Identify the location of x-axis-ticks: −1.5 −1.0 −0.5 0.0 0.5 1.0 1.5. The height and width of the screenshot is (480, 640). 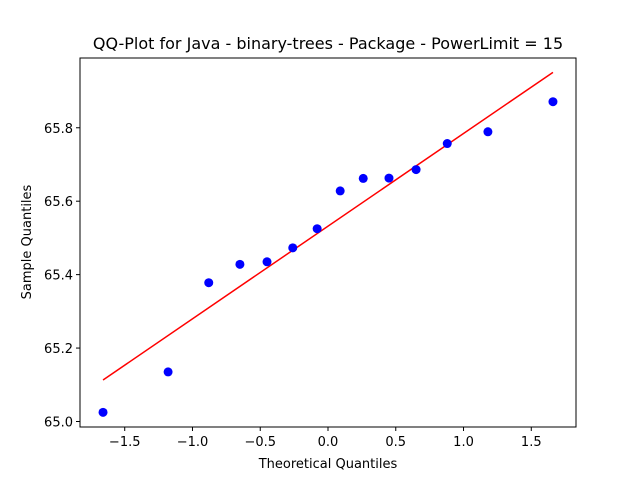
(325, 438).